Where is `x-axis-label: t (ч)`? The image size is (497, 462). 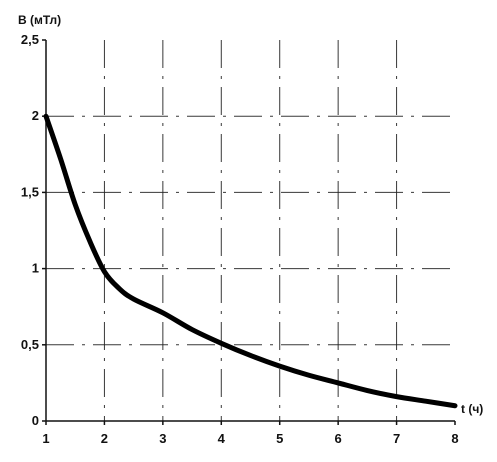
x-axis-label: t (ч) is located at coordinates (472, 409).